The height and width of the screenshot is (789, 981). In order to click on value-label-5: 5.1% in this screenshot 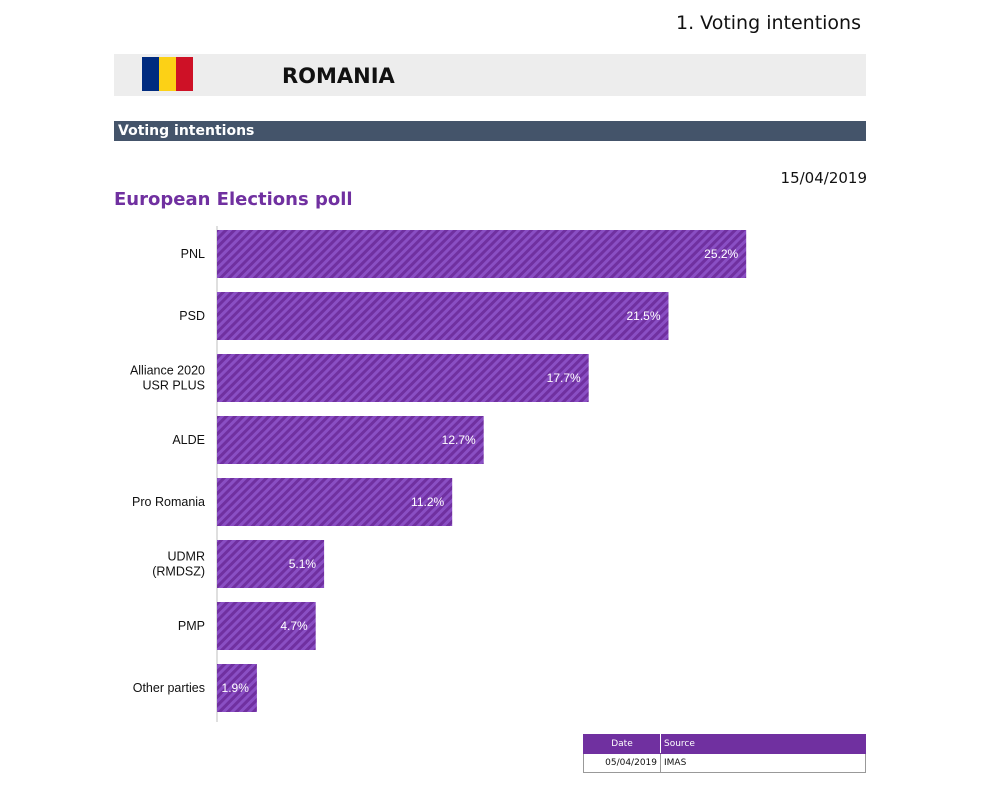, I will do `click(303, 564)`.